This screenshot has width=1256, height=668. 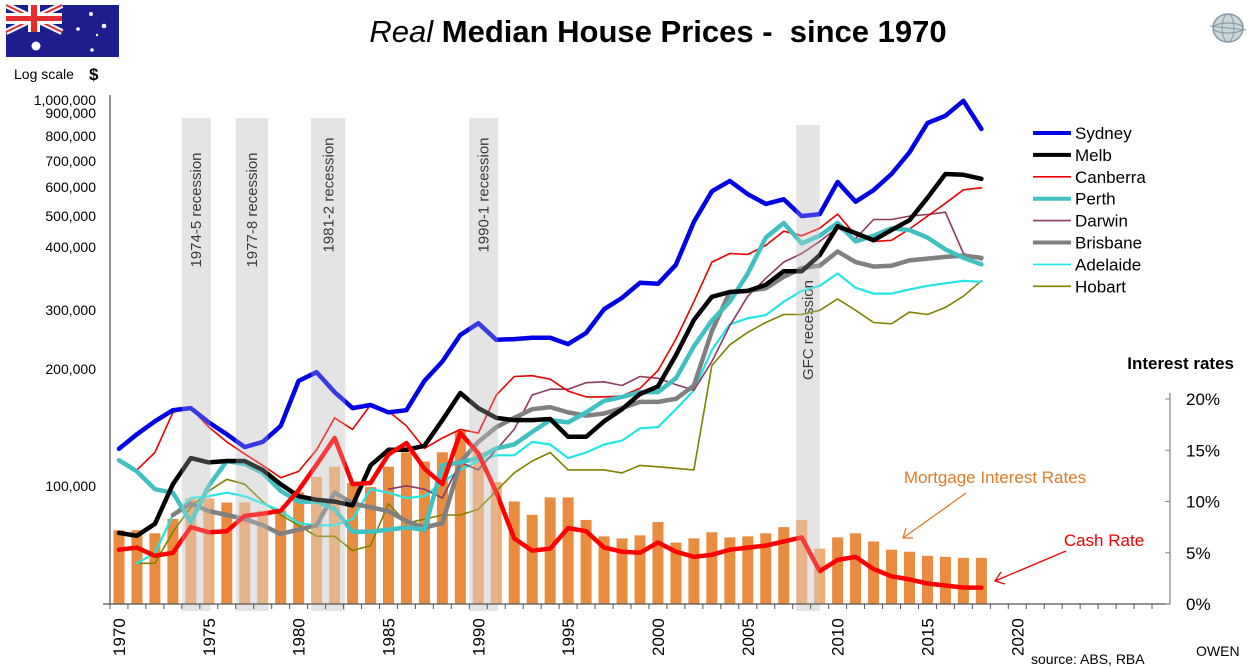 What do you see at coordinates (1218, 651) in the screenshot?
I see `credit-note: OWEN` at bounding box center [1218, 651].